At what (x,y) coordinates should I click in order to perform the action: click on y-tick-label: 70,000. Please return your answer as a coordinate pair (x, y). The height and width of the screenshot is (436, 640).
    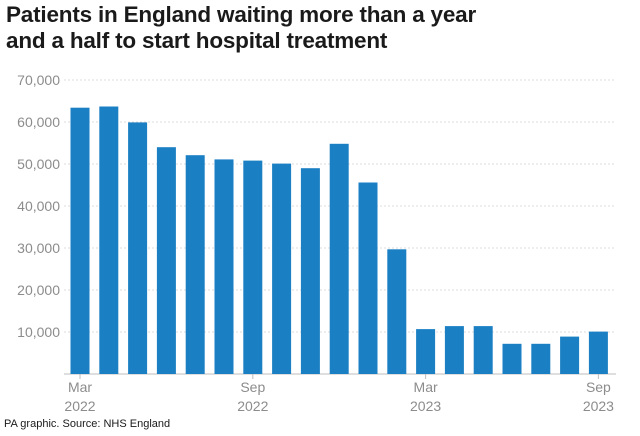
    Looking at the image, I should click on (38, 80).